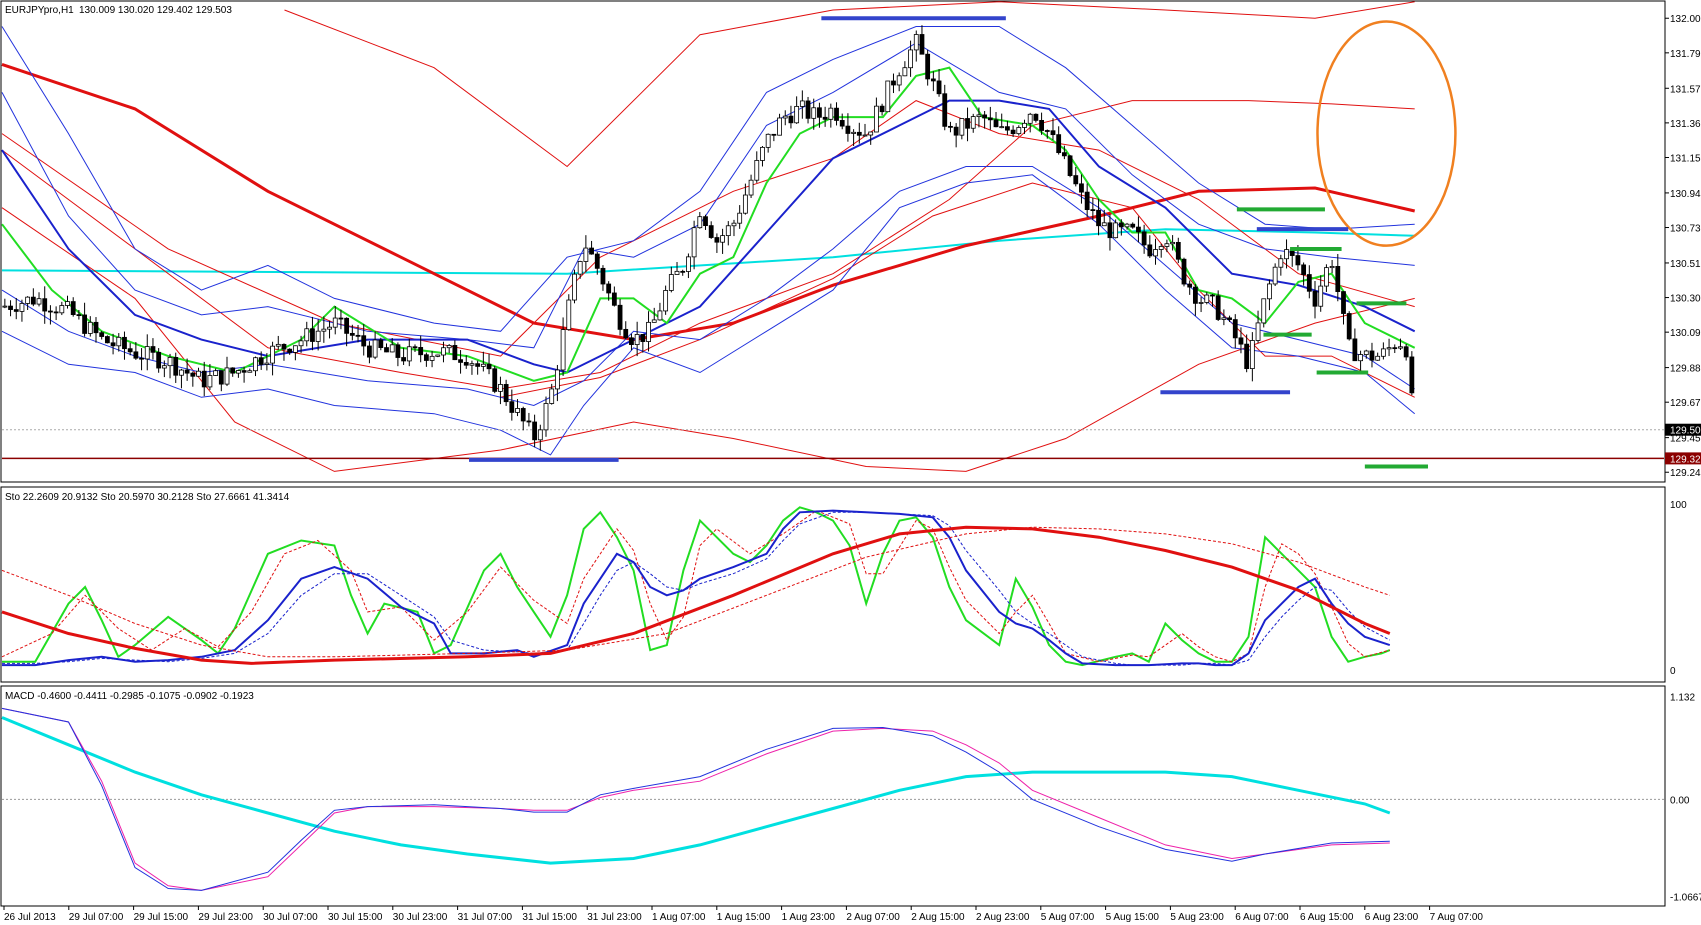 This screenshot has width=1701, height=925. Describe the element at coordinates (1685, 431) in the screenshot. I see `current-price-tag: 129.503` at that location.